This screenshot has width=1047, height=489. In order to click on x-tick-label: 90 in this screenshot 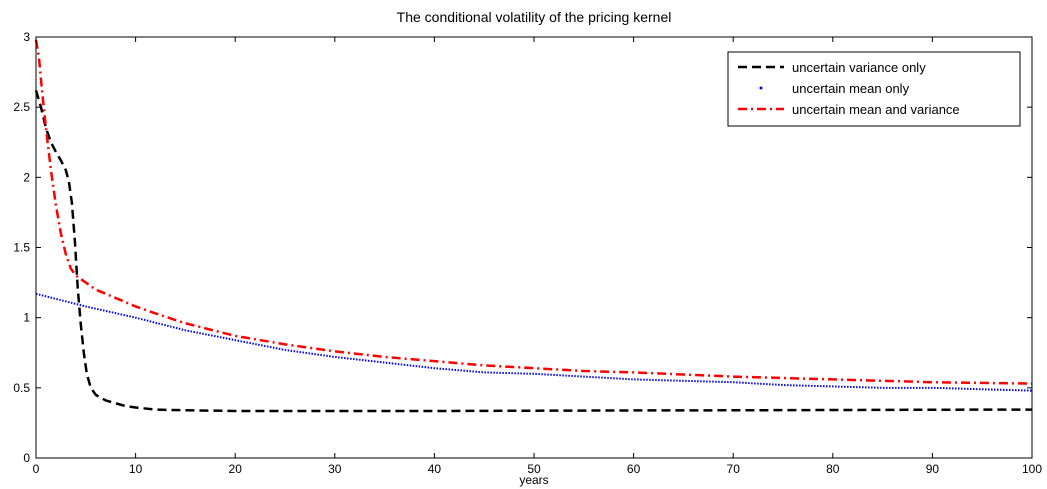, I will do `click(933, 469)`.